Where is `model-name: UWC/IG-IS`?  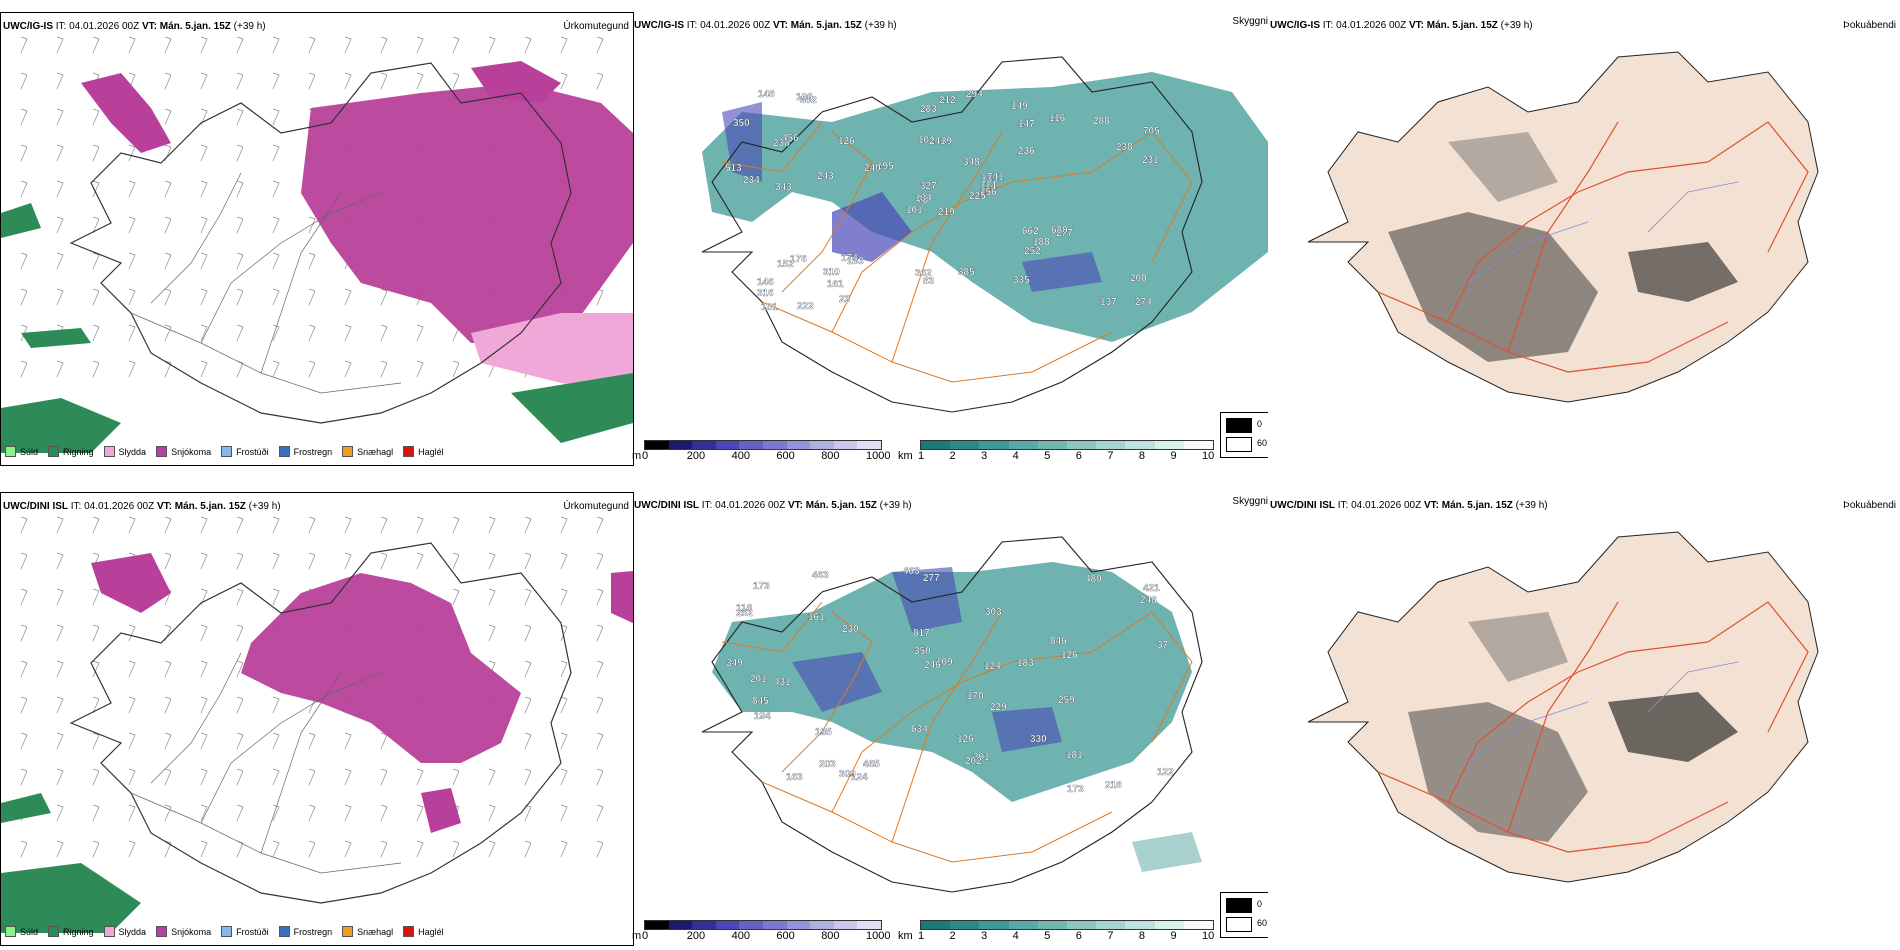
model-name: UWC/IG-IS is located at coordinates (1295, 25).